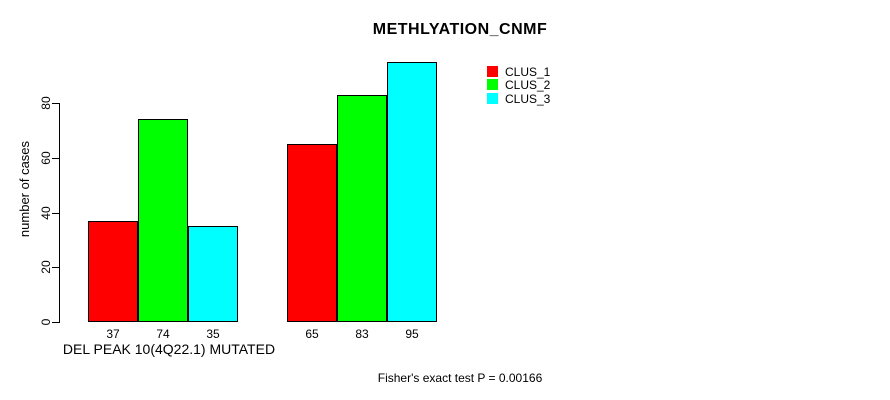  Describe the element at coordinates (312, 233) in the screenshot. I see `bar-clus_1-group2` at that location.